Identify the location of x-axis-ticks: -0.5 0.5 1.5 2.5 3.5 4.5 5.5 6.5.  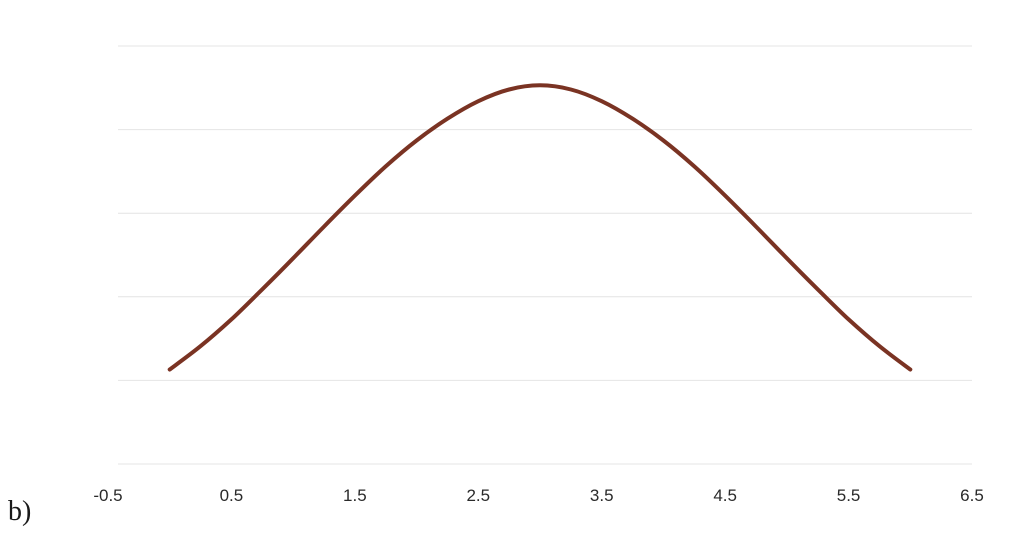
(538, 495).